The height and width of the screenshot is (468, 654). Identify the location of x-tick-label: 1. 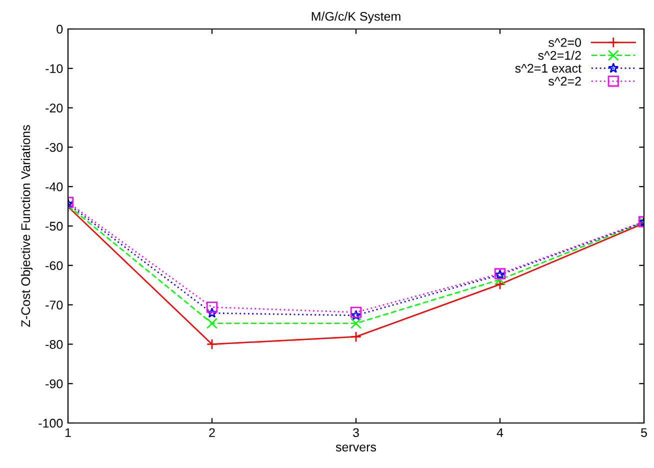
(68, 432).